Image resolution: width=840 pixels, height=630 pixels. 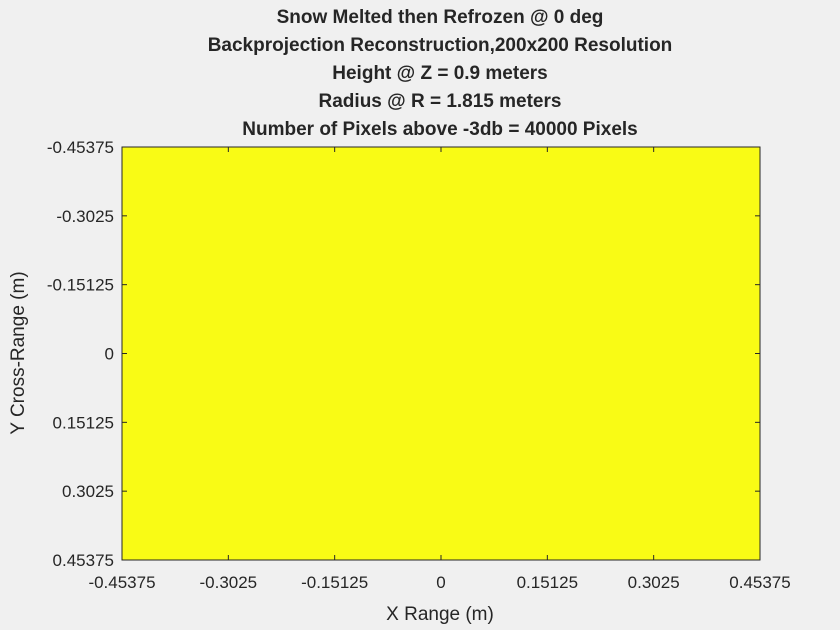 What do you see at coordinates (228, 582) in the screenshot?
I see `x-tick-label: -0.3025` at bounding box center [228, 582].